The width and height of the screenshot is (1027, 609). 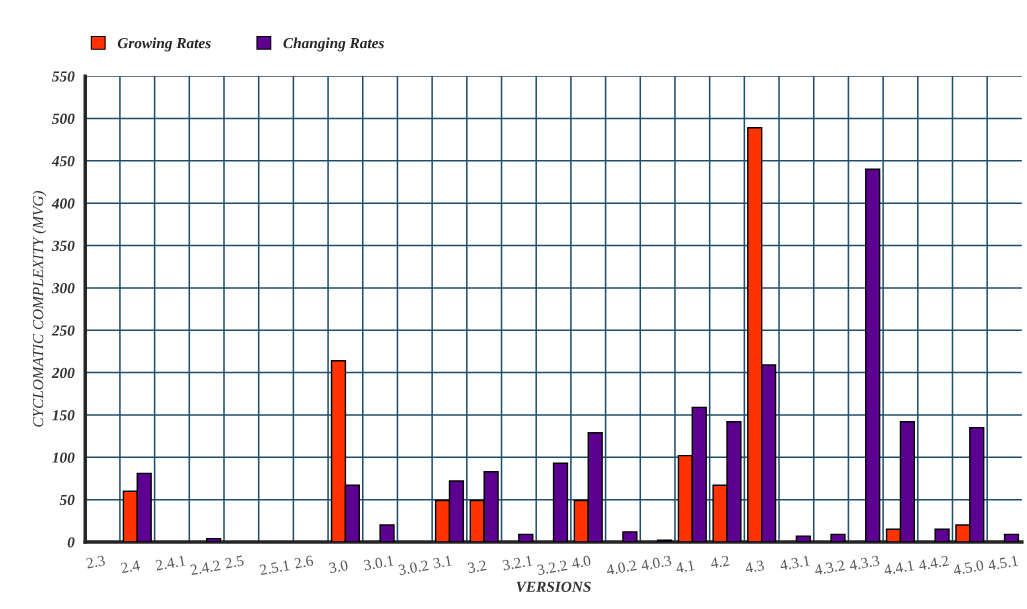 I want to click on x-tick-label: 4.4.1, so click(x=899, y=568).